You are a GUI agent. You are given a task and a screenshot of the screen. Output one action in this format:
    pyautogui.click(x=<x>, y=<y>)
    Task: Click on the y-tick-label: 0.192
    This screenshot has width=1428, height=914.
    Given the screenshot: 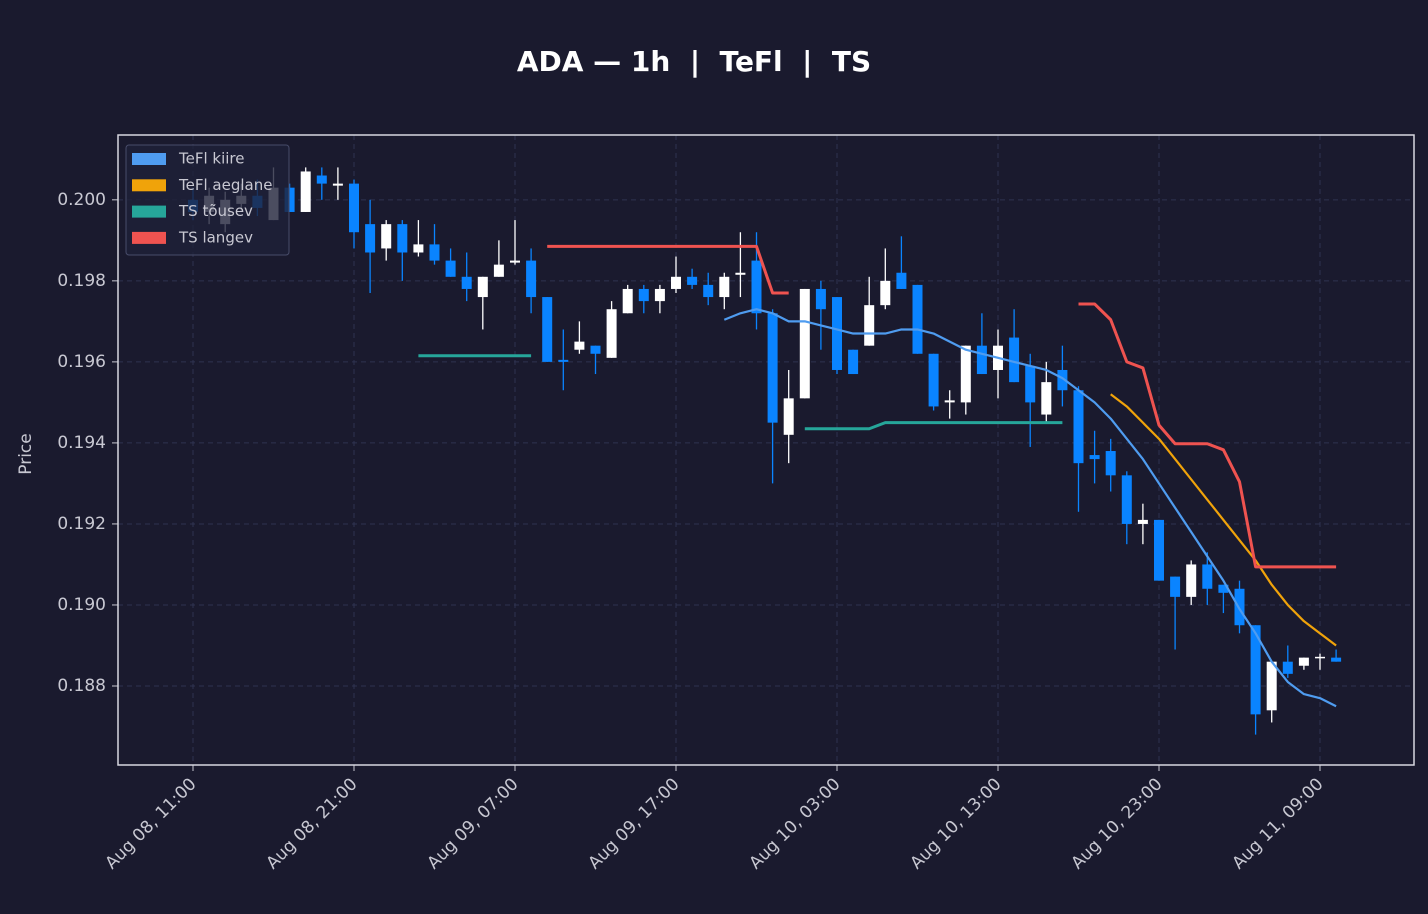 What is the action you would take?
    pyautogui.click(x=81, y=524)
    